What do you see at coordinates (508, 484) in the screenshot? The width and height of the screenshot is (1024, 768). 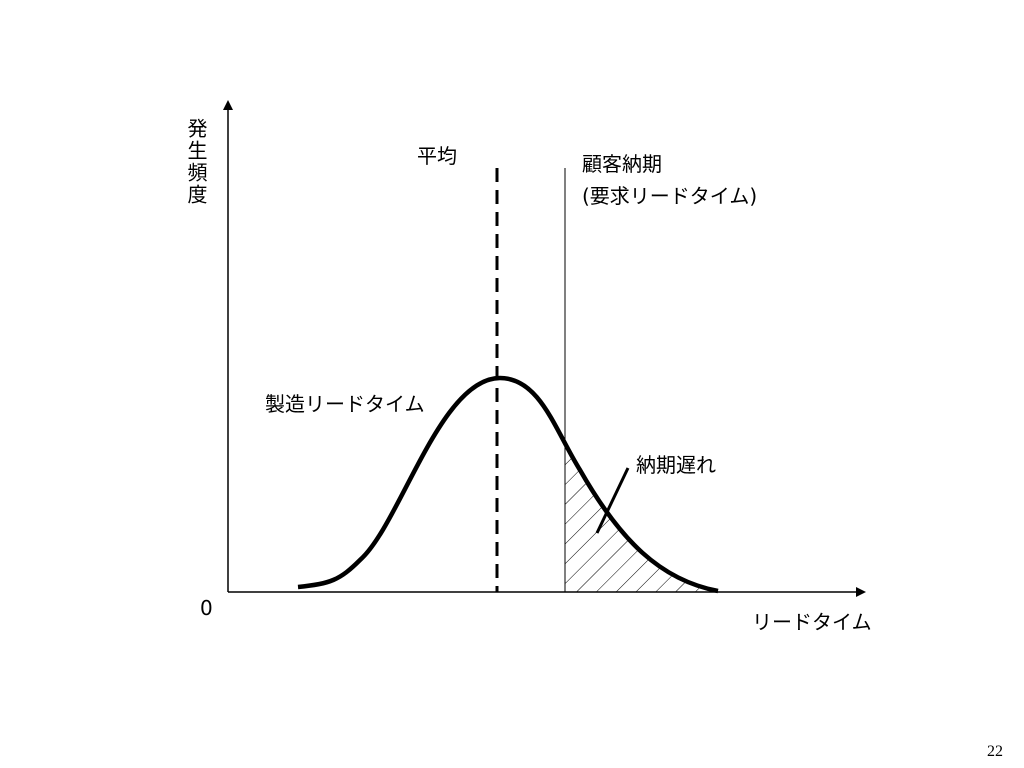 I see `distribution-curve` at bounding box center [508, 484].